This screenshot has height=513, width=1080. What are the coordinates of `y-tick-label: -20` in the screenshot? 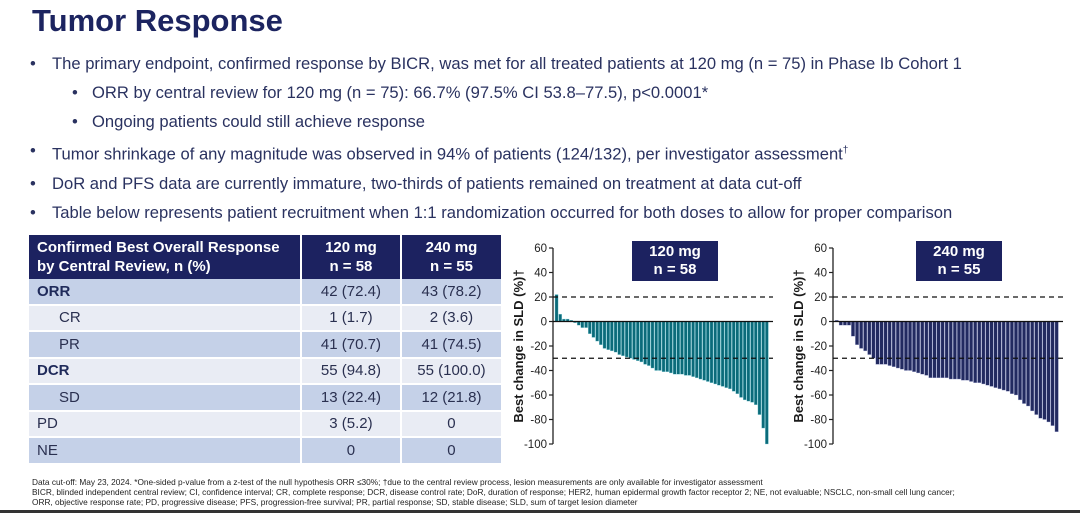 It's located at (818, 347).